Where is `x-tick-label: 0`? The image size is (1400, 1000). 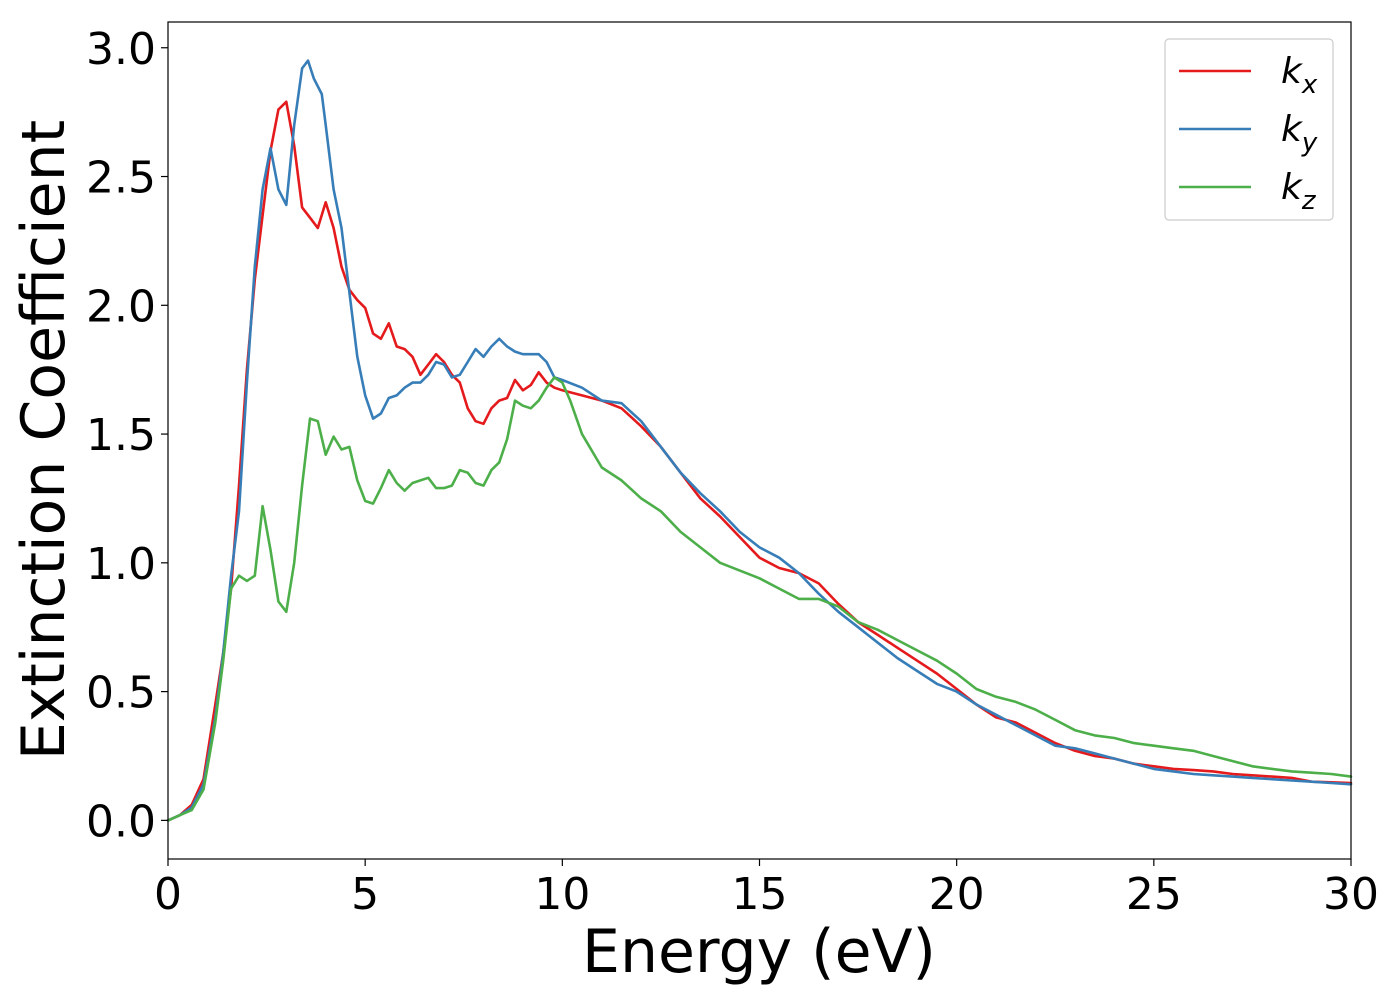
x-tick-label: 0 is located at coordinates (168, 894).